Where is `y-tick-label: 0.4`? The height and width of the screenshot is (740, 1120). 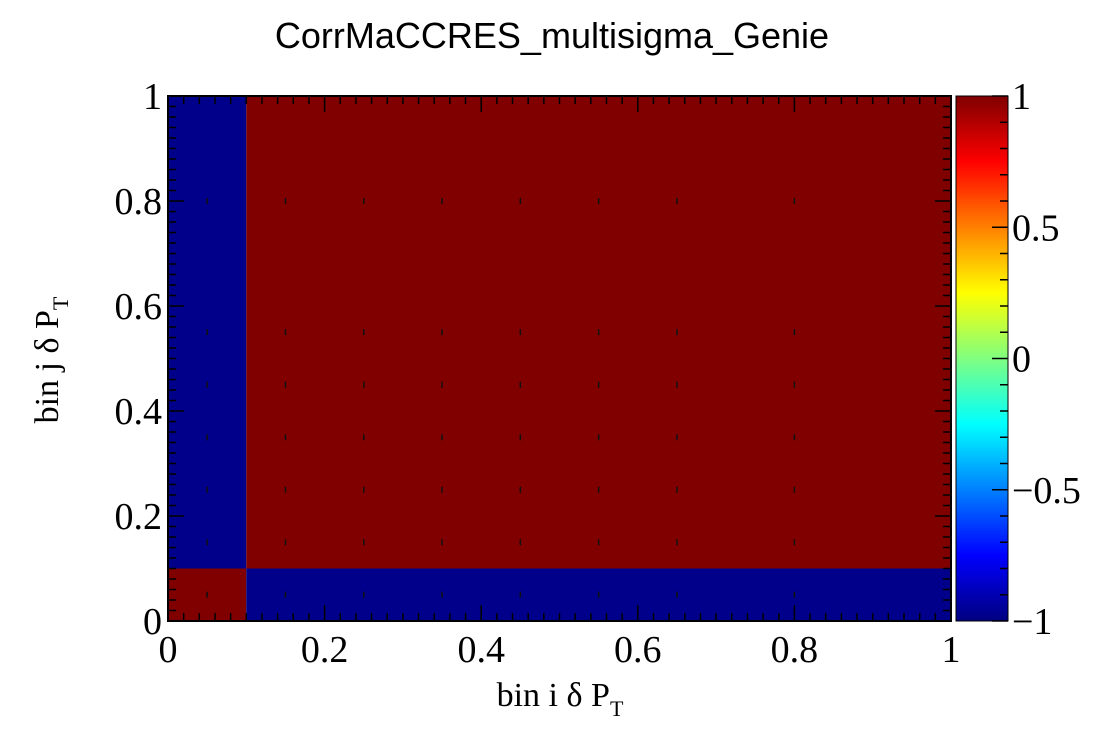 y-tick-label: 0.4 is located at coordinates (139, 412).